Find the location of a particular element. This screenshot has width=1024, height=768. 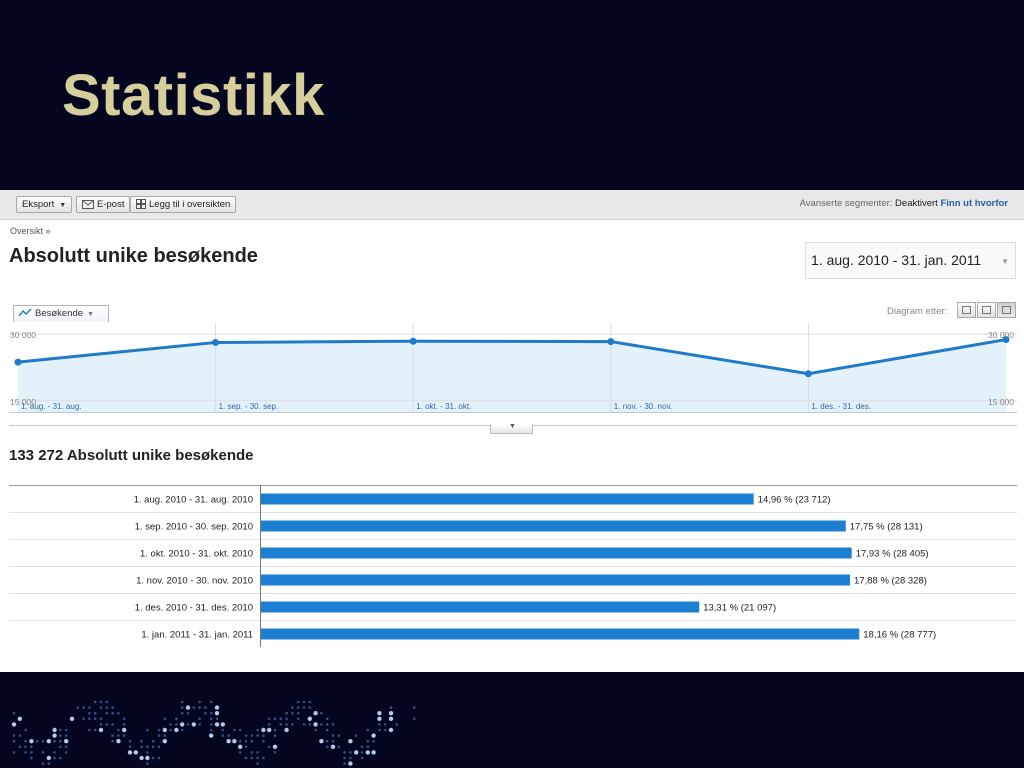

y-tick-label-right: 15 000 is located at coordinates (1001, 402).